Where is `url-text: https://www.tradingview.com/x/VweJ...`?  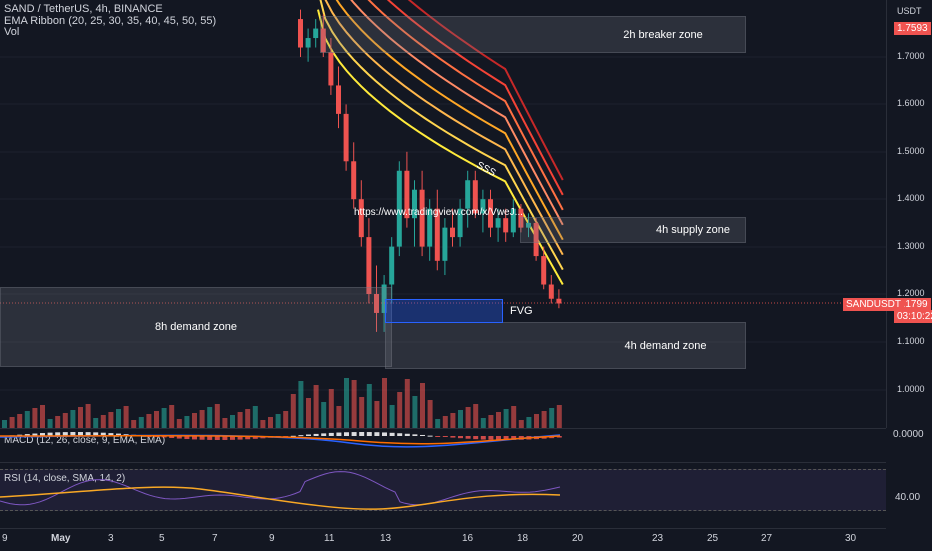
url-text: https://www.tradingview.com/x/VweJ... is located at coordinates (438, 212).